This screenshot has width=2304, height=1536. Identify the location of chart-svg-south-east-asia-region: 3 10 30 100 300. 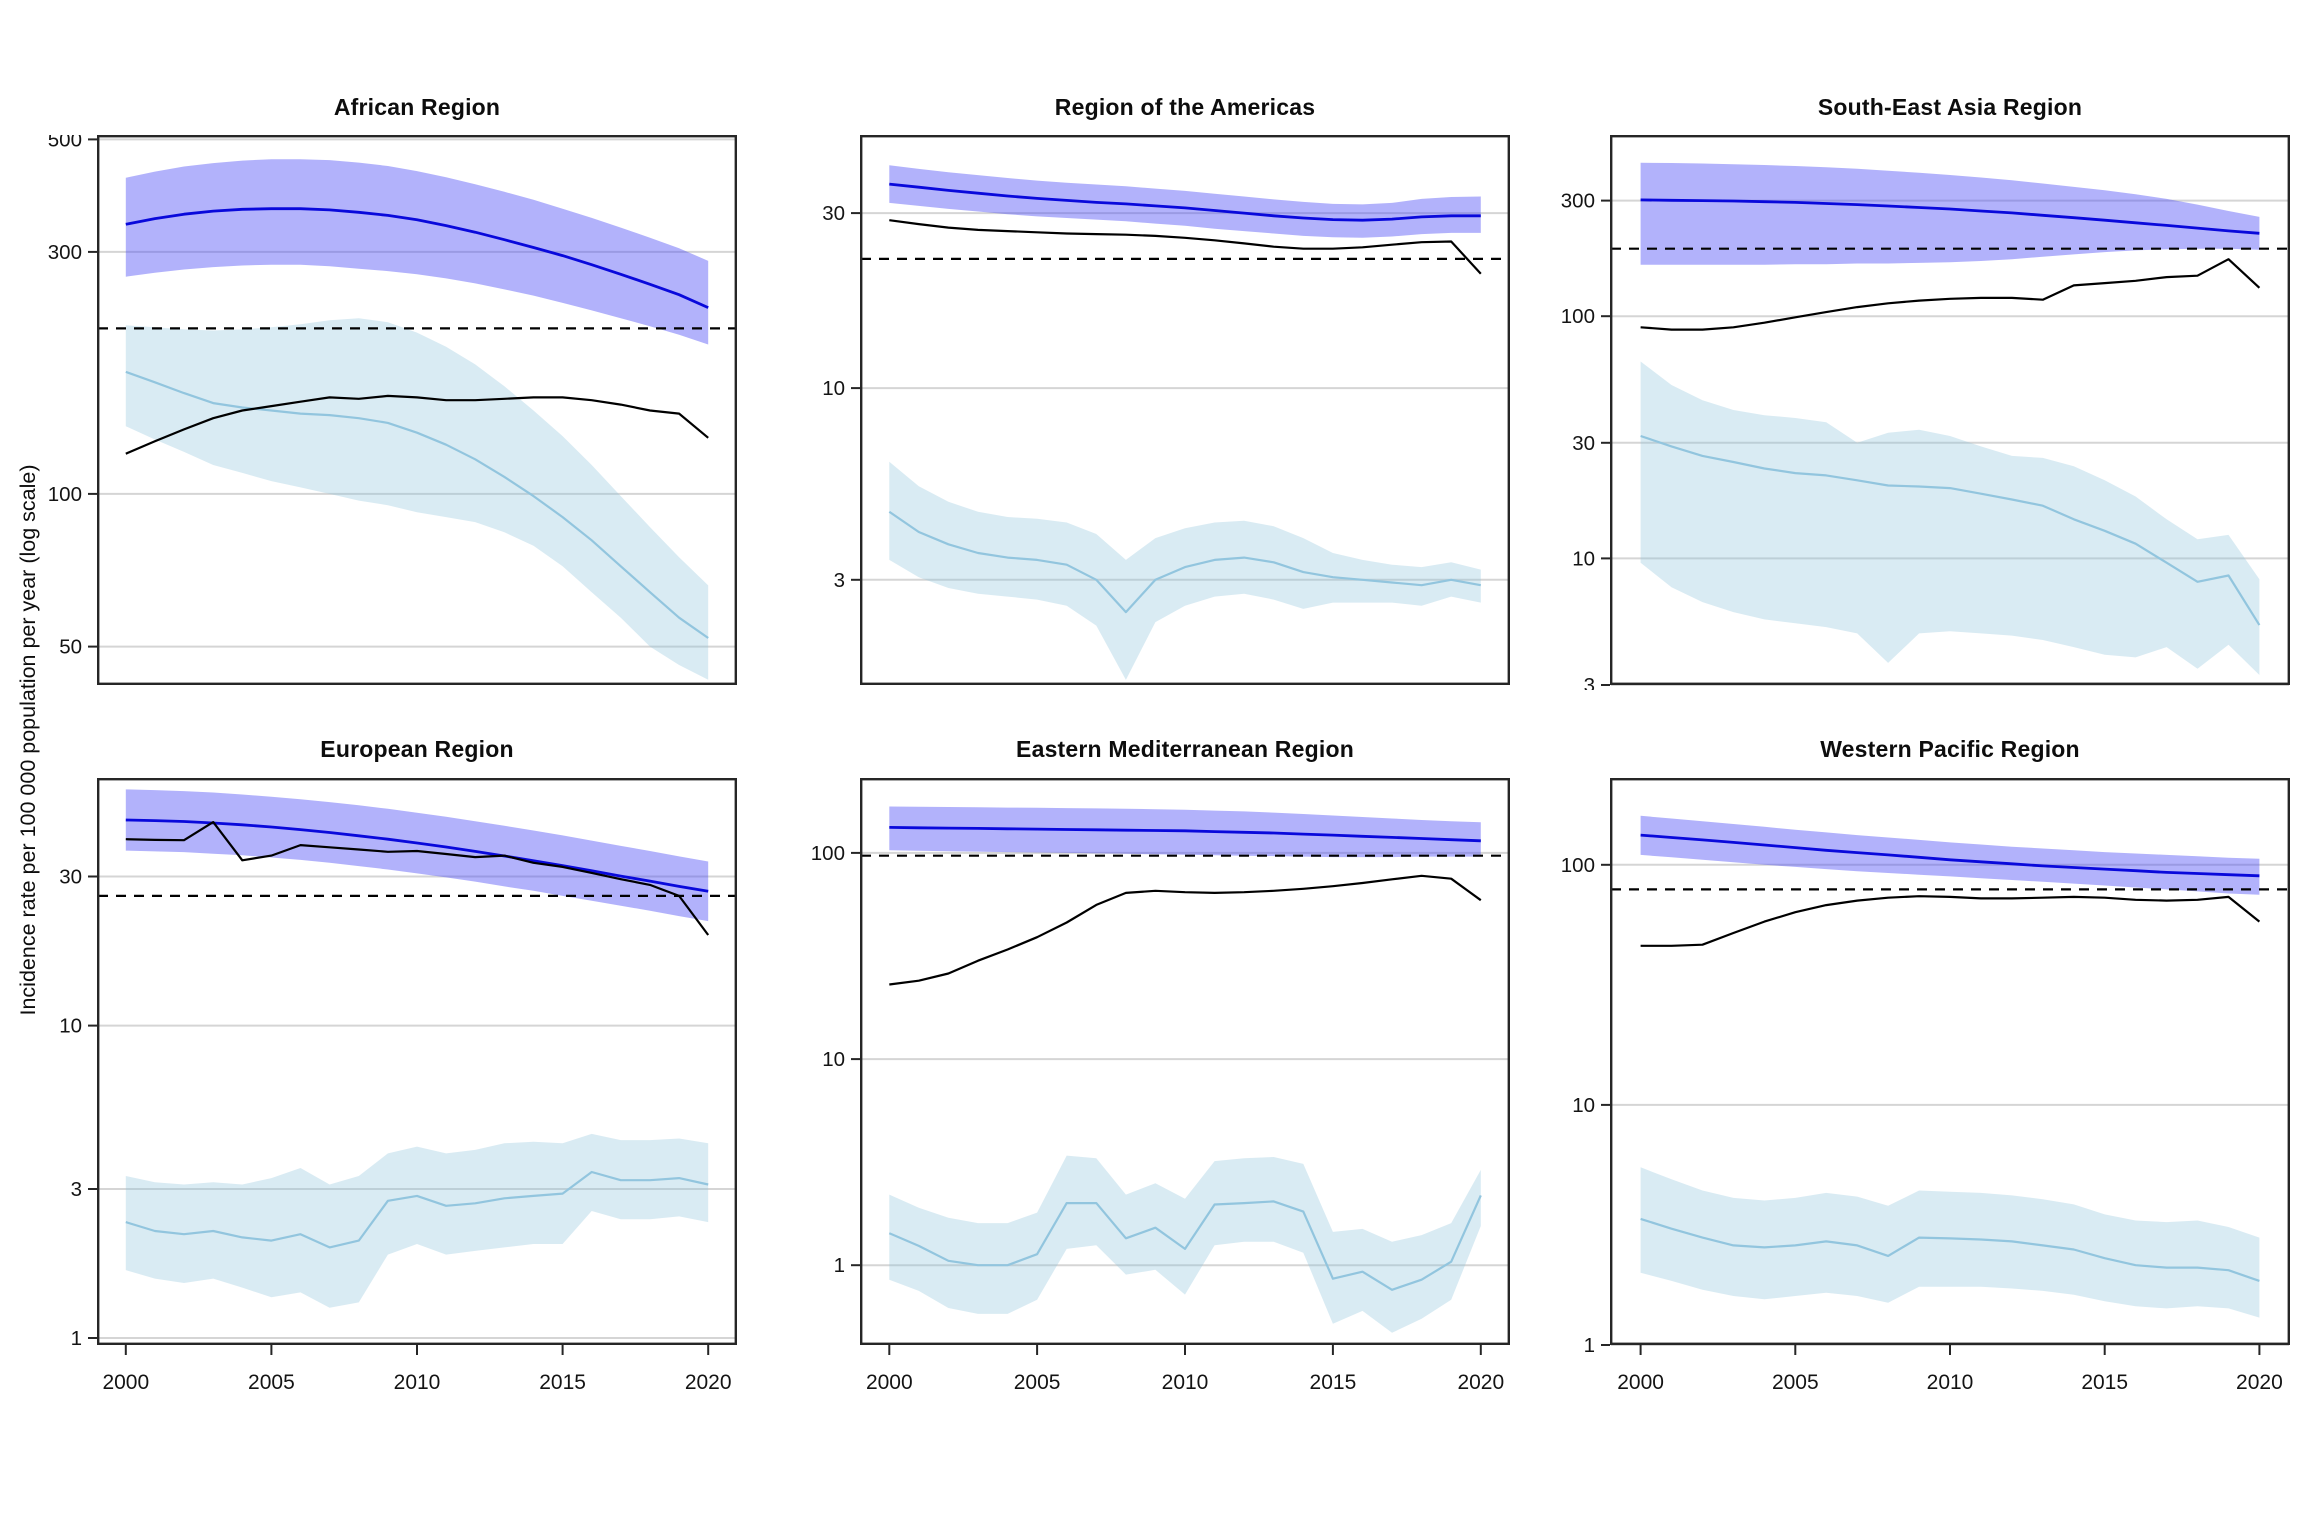
(1925, 412).